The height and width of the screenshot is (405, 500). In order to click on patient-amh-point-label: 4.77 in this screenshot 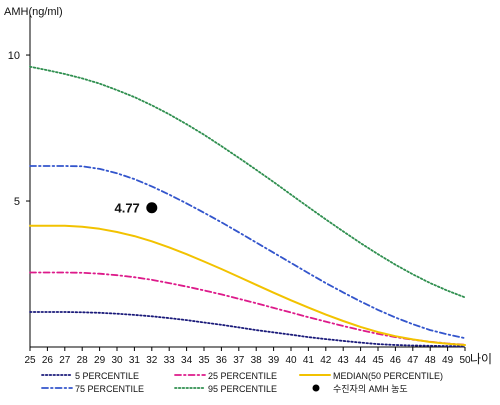, I will do `click(126, 208)`.